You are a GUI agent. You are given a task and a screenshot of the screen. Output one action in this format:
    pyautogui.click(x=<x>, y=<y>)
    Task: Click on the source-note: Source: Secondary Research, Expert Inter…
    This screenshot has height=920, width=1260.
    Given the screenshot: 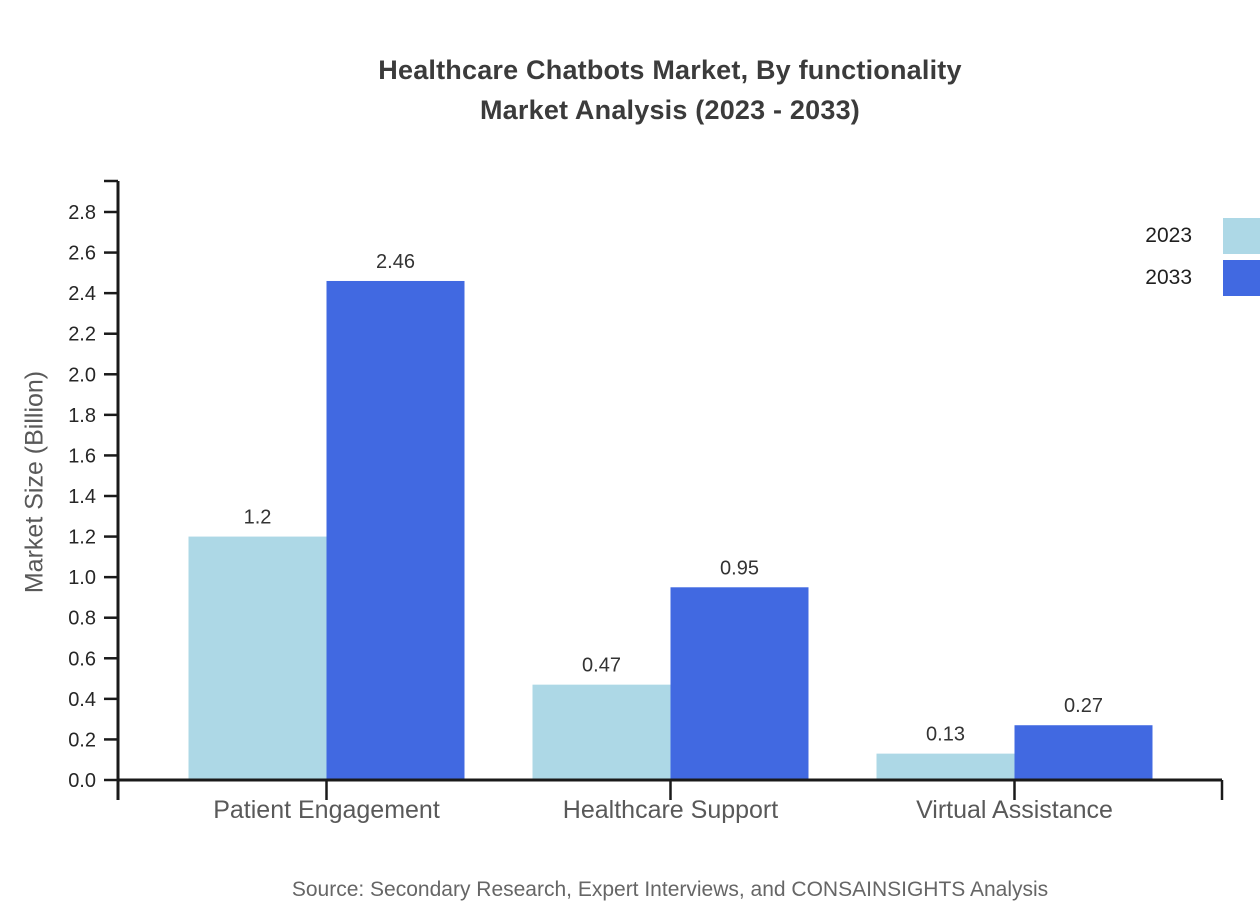 What is the action you would take?
    pyautogui.click(x=670, y=889)
    